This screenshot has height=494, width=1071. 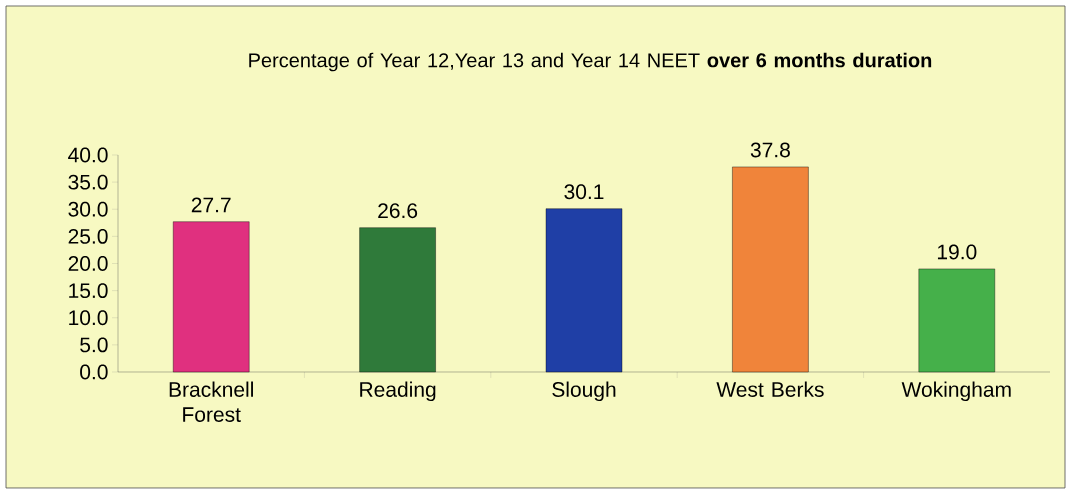 I want to click on data-label: 27.7, so click(x=211, y=205).